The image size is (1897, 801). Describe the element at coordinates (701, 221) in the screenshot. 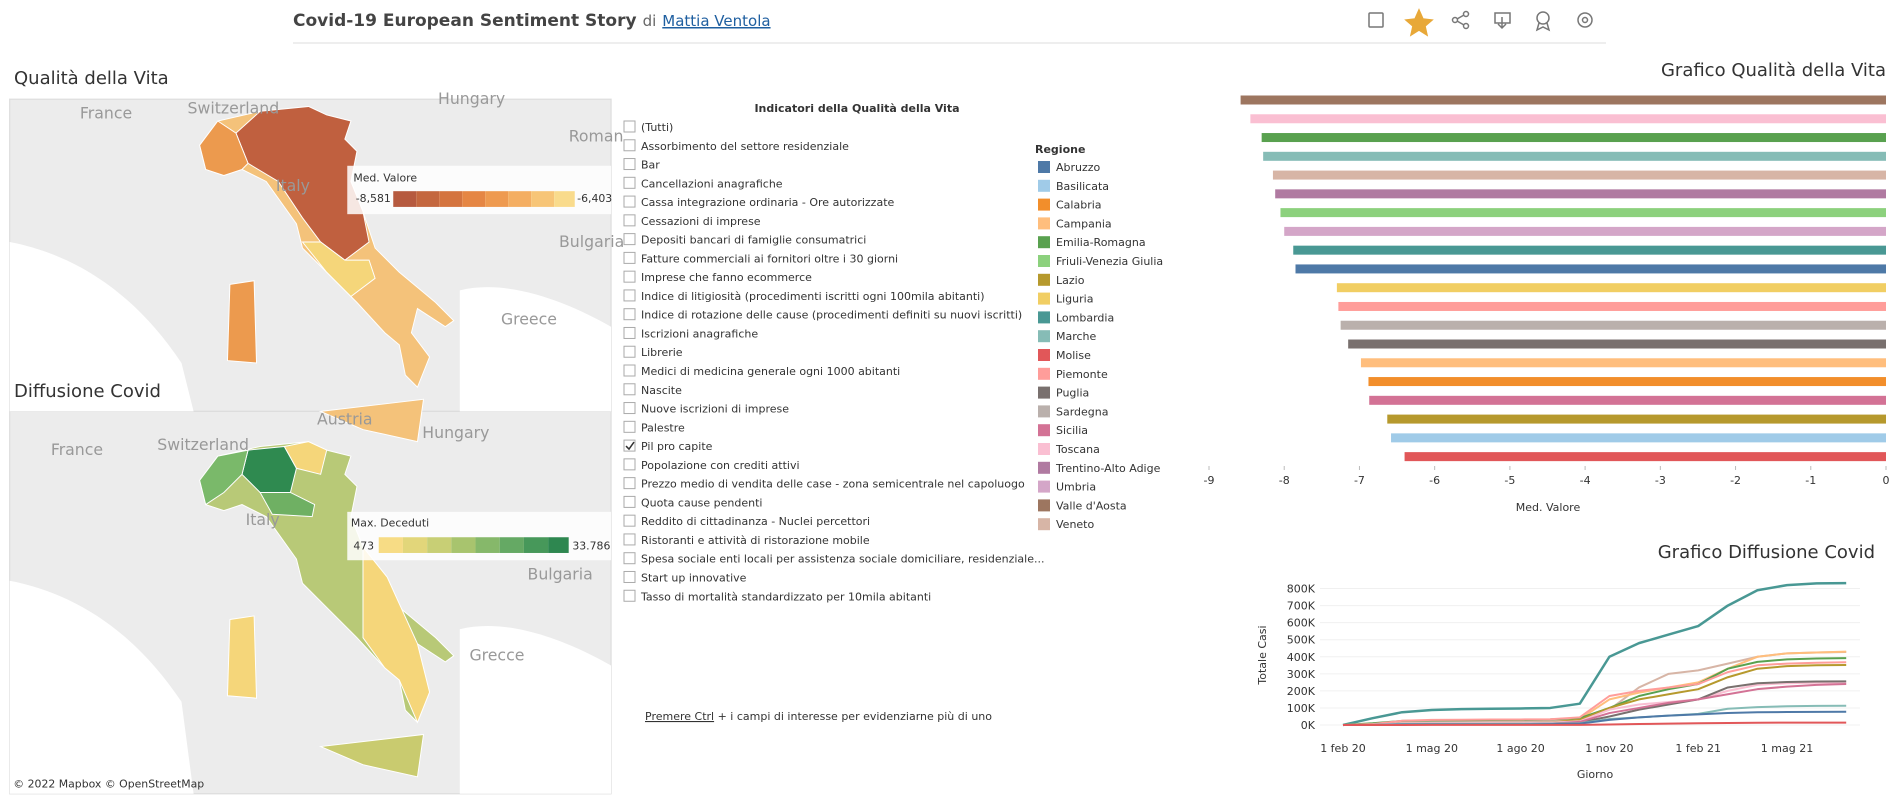

I see `filter-item: Cessazioni di imprese` at that location.